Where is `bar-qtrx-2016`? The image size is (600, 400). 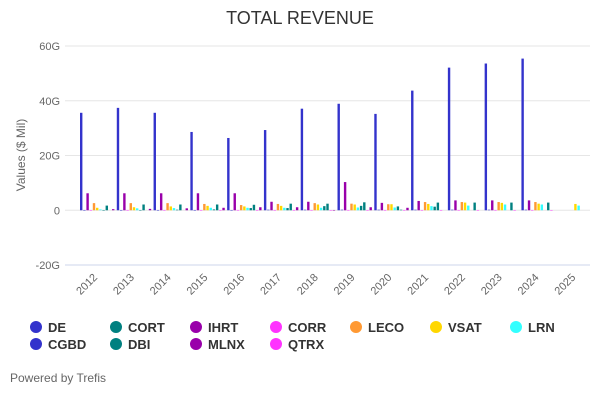 bar-qtrx-2016 is located at coordinates (257, 210).